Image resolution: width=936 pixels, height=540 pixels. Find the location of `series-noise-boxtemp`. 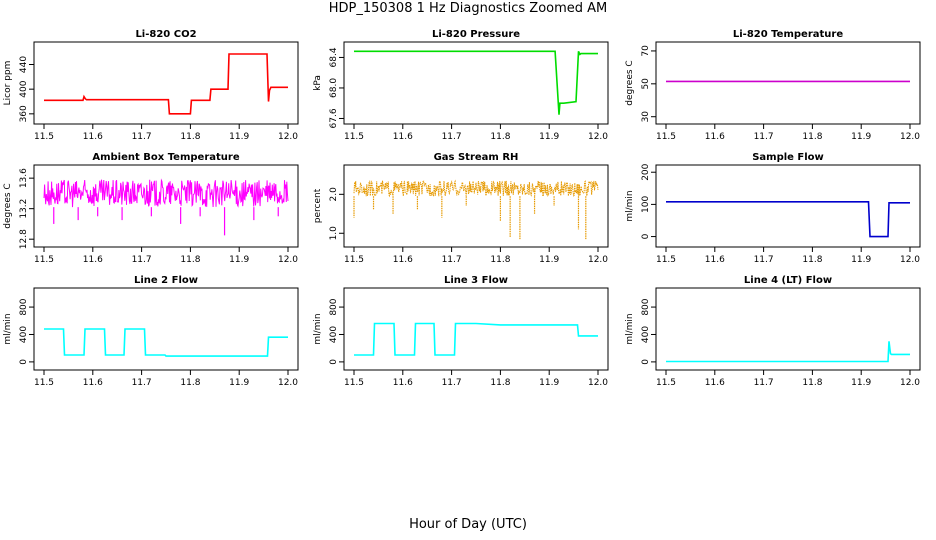

series-noise-boxtemp is located at coordinates (166, 193).